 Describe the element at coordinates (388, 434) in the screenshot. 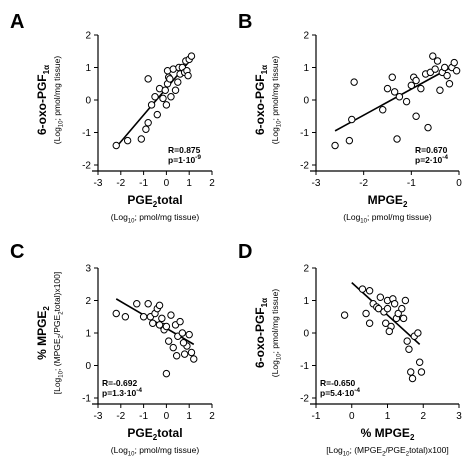

I see `x-axis-label: % MPGE2` at that location.